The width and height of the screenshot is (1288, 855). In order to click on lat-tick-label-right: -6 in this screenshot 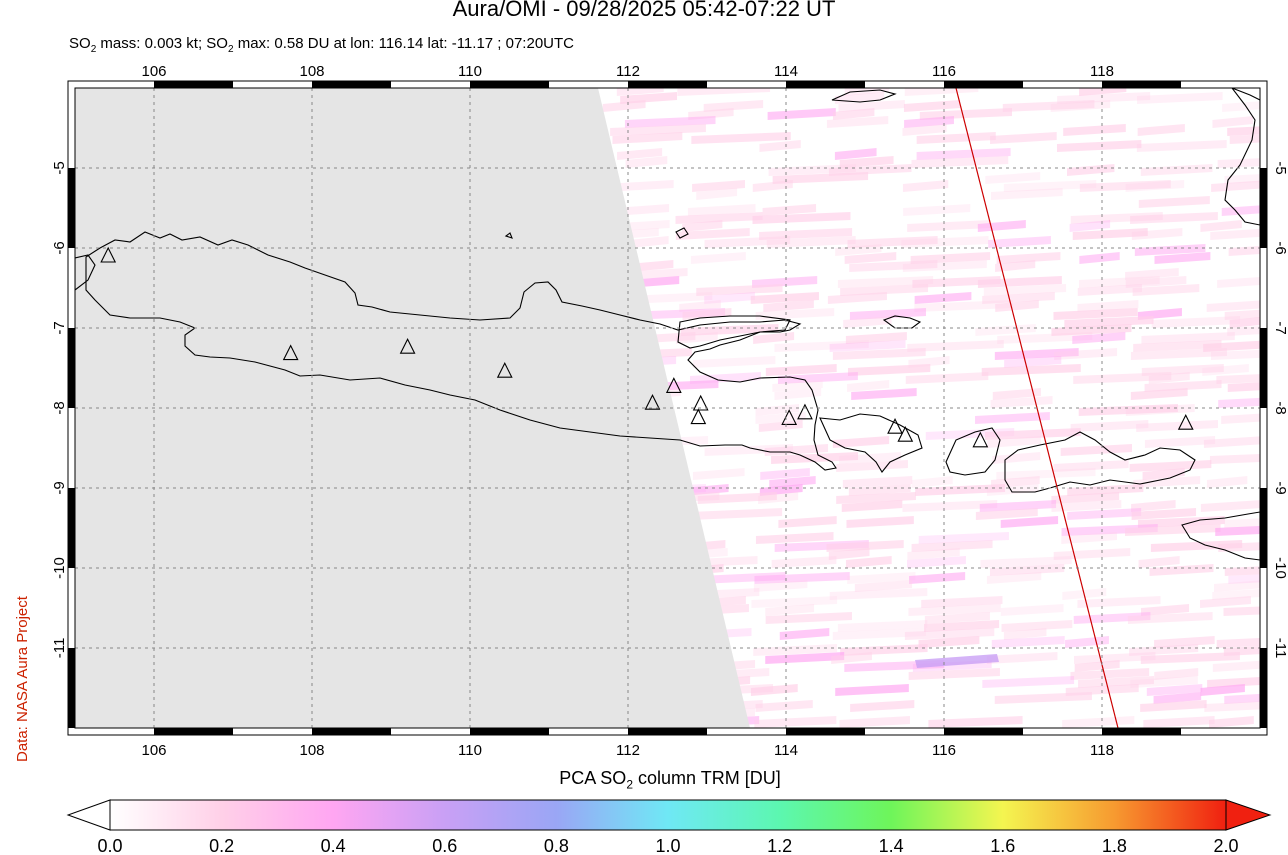, I will do `click(1280, 247)`.